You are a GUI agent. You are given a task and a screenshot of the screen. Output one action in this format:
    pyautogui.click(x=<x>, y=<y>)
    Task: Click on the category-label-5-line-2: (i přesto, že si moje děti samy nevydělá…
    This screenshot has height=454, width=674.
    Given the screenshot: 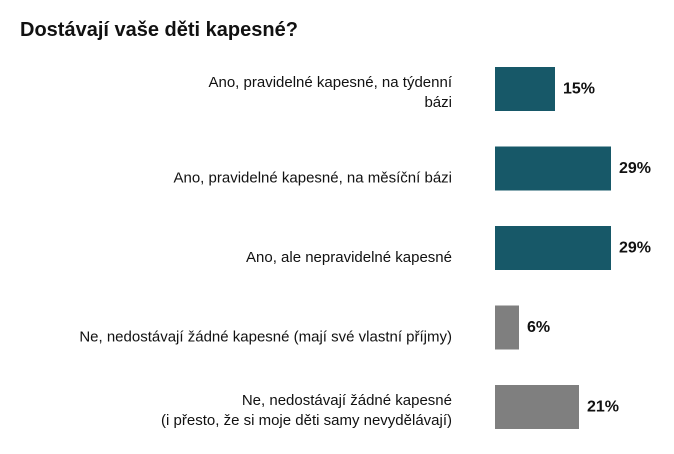 What is the action you would take?
    pyautogui.click(x=306, y=420)
    